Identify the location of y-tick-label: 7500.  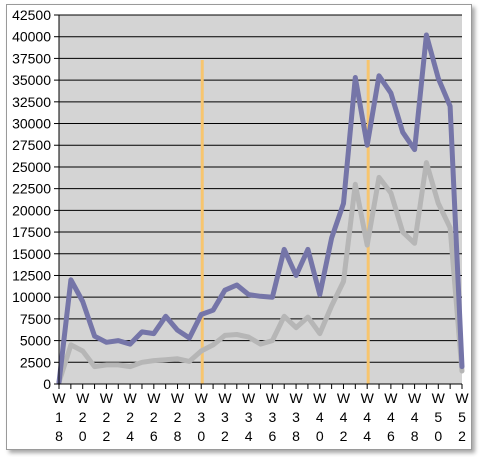
(35, 319).